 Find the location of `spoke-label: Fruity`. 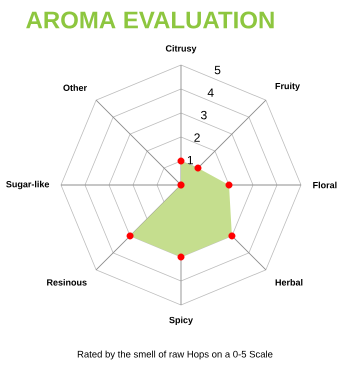

spoke-label: Fruity is located at coordinates (288, 86).